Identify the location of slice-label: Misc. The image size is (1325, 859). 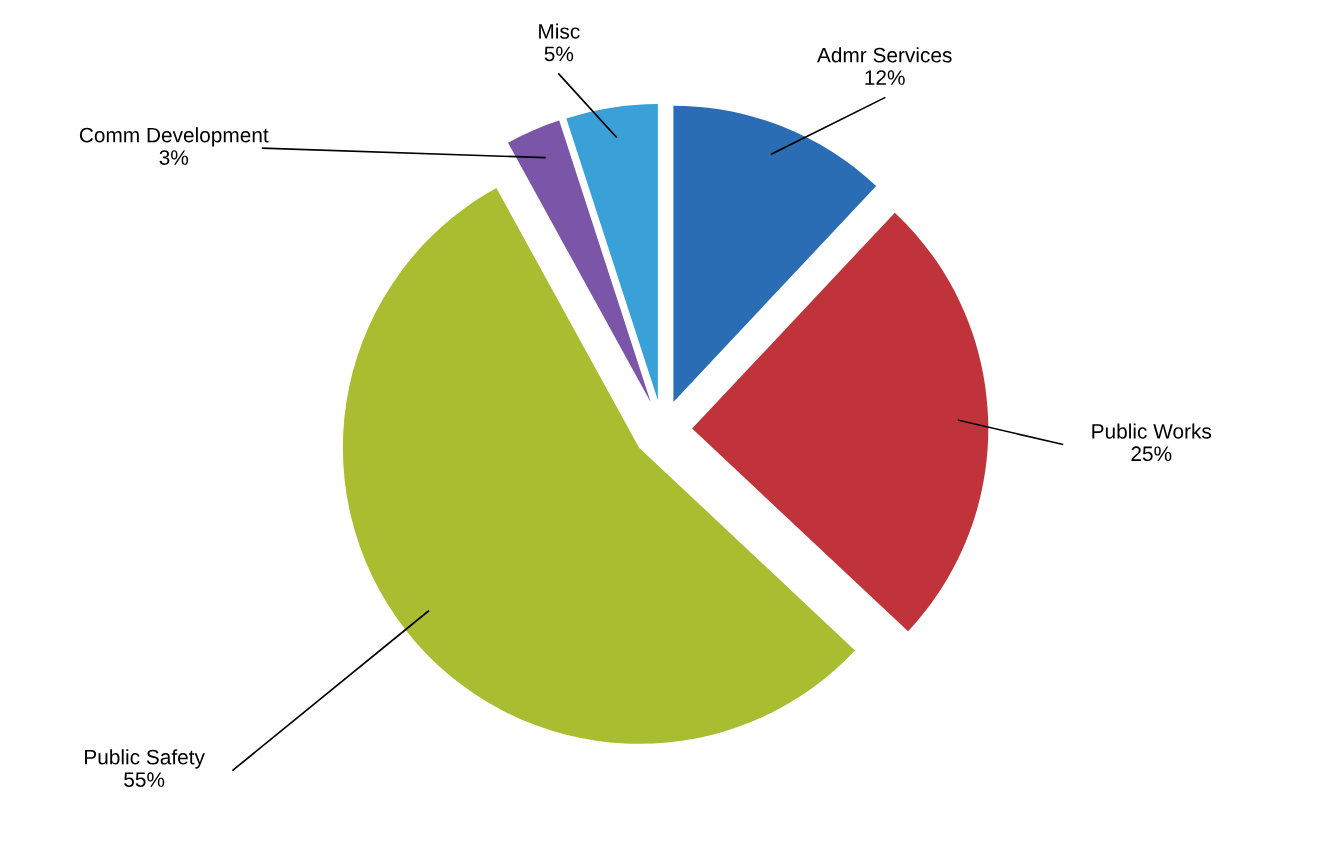
(559, 31).